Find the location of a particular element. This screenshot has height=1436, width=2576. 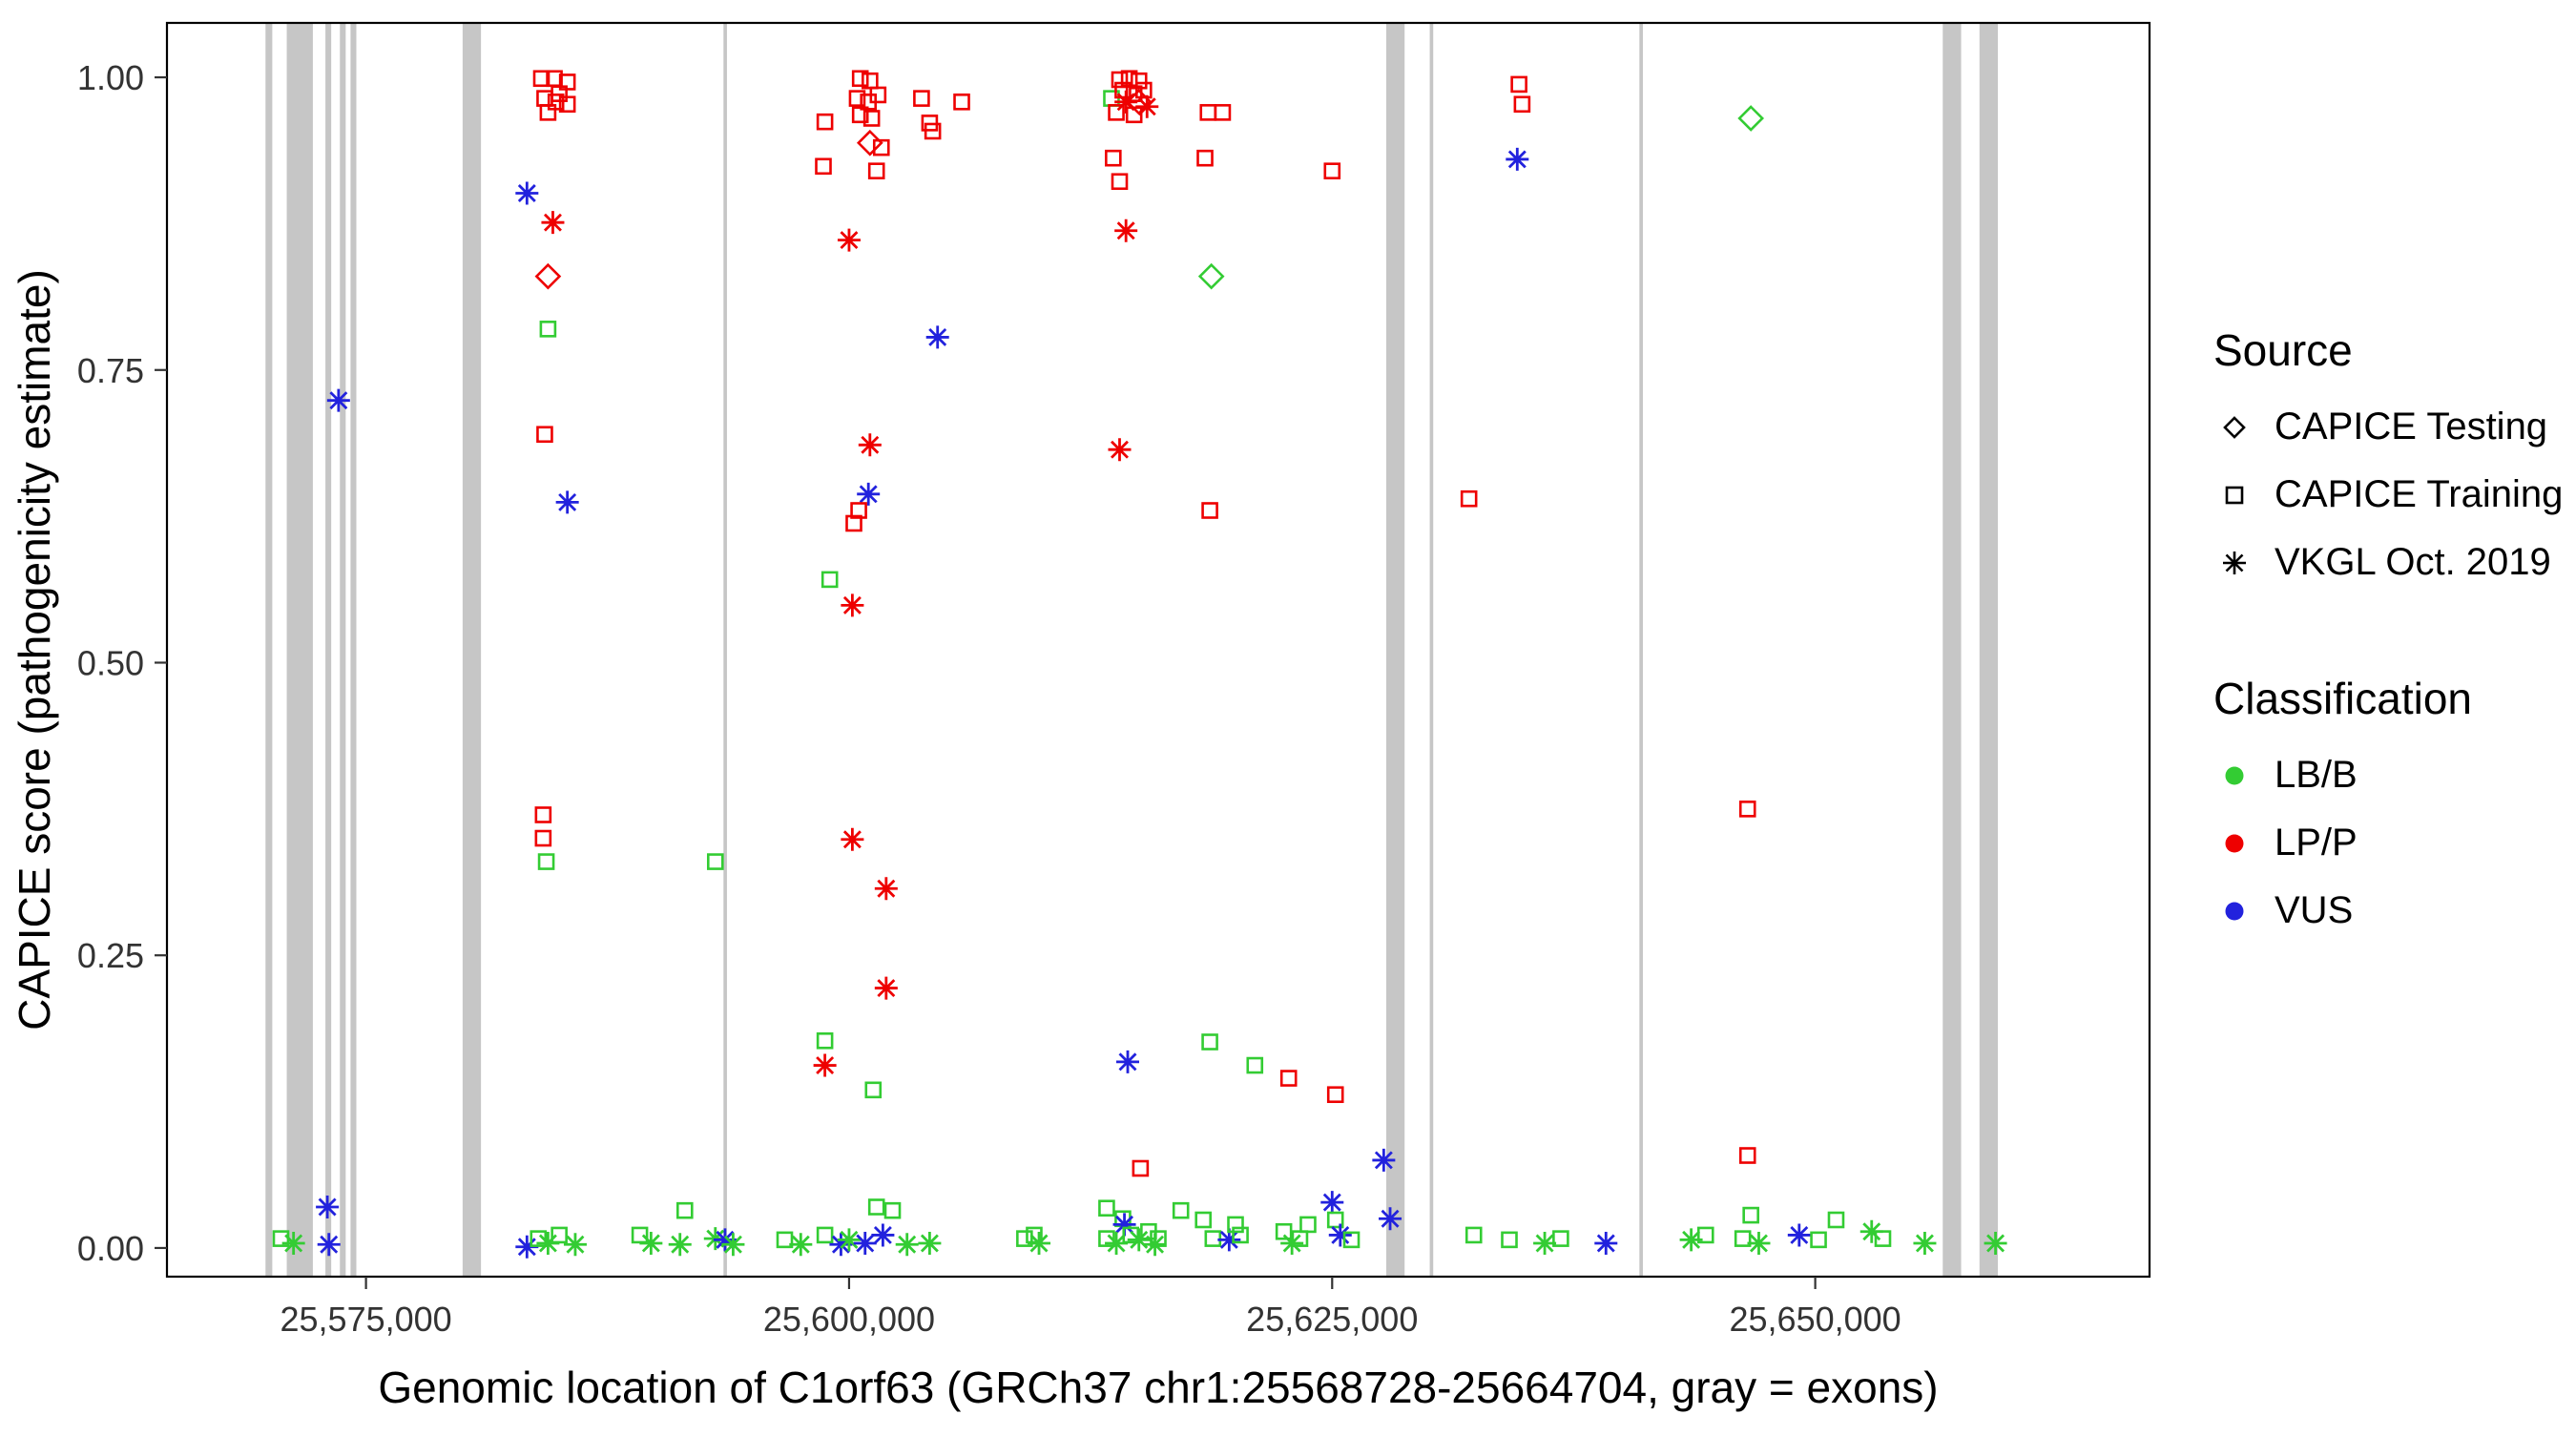

x-tick-label: 25,600,000 is located at coordinates (849, 1319).